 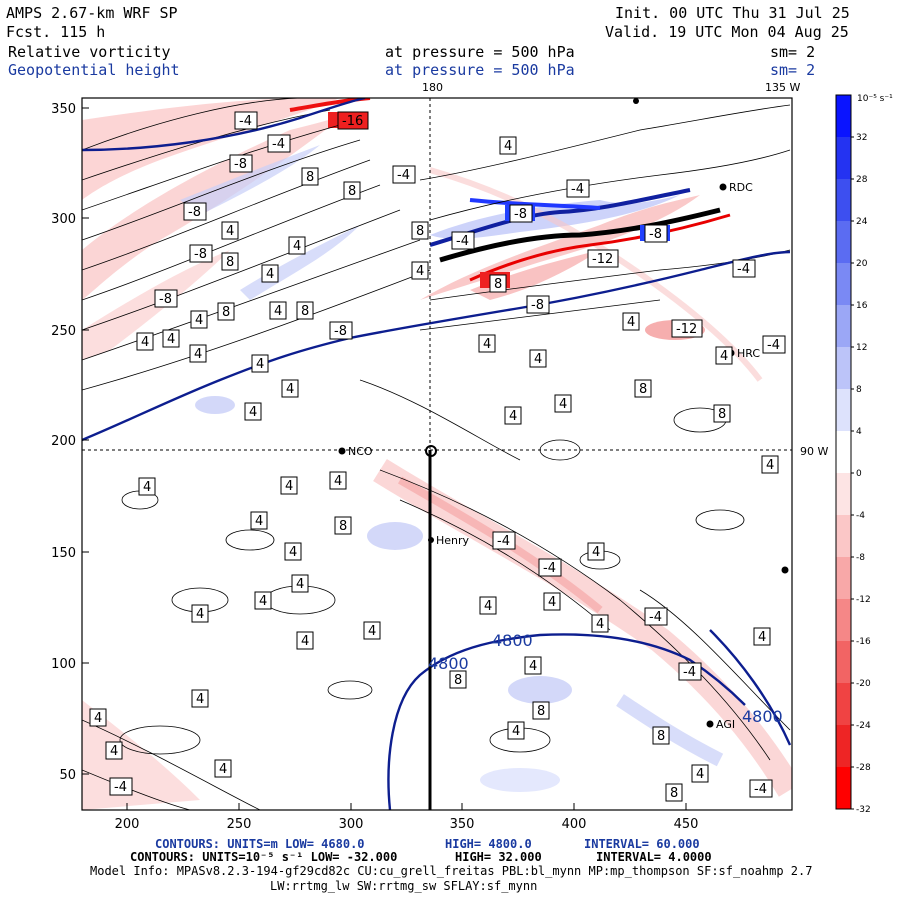 I want to click on field2-name: Geopotential height, so click(x=94, y=70).